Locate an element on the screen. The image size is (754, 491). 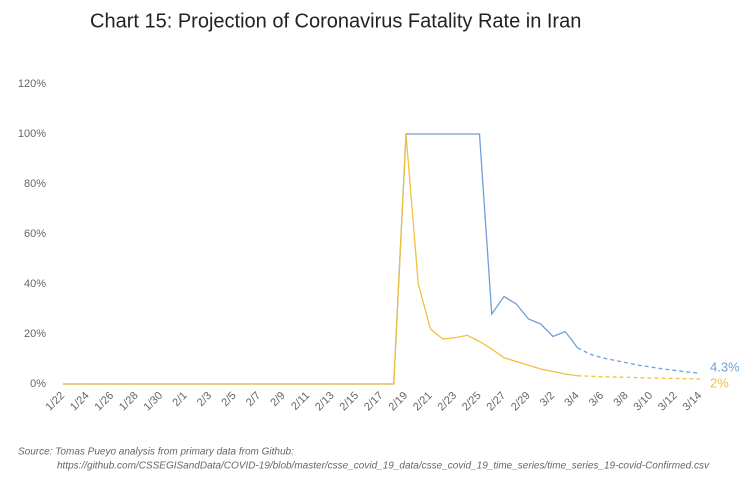
x-tick-label: 3/6 is located at coordinates (596, 399).